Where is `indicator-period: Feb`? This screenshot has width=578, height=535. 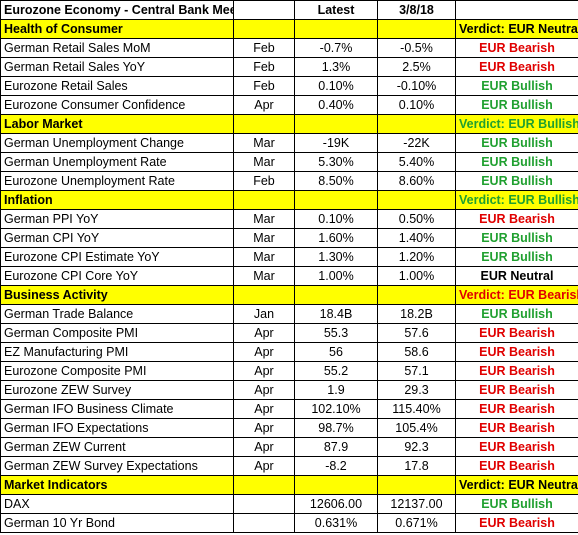
indicator-period: Feb is located at coordinates (264, 67).